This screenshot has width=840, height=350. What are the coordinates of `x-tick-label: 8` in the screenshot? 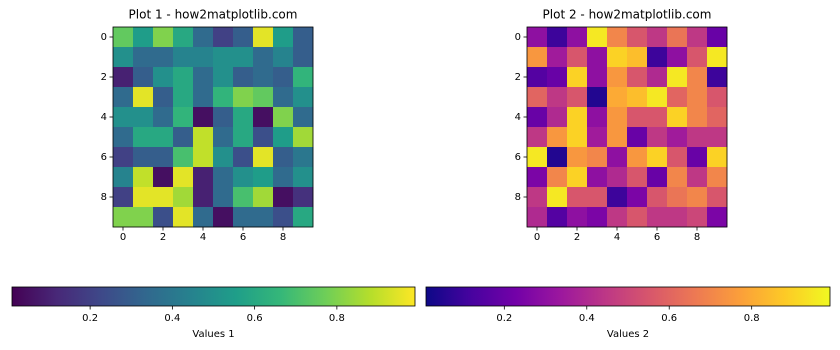 It's located at (283, 237).